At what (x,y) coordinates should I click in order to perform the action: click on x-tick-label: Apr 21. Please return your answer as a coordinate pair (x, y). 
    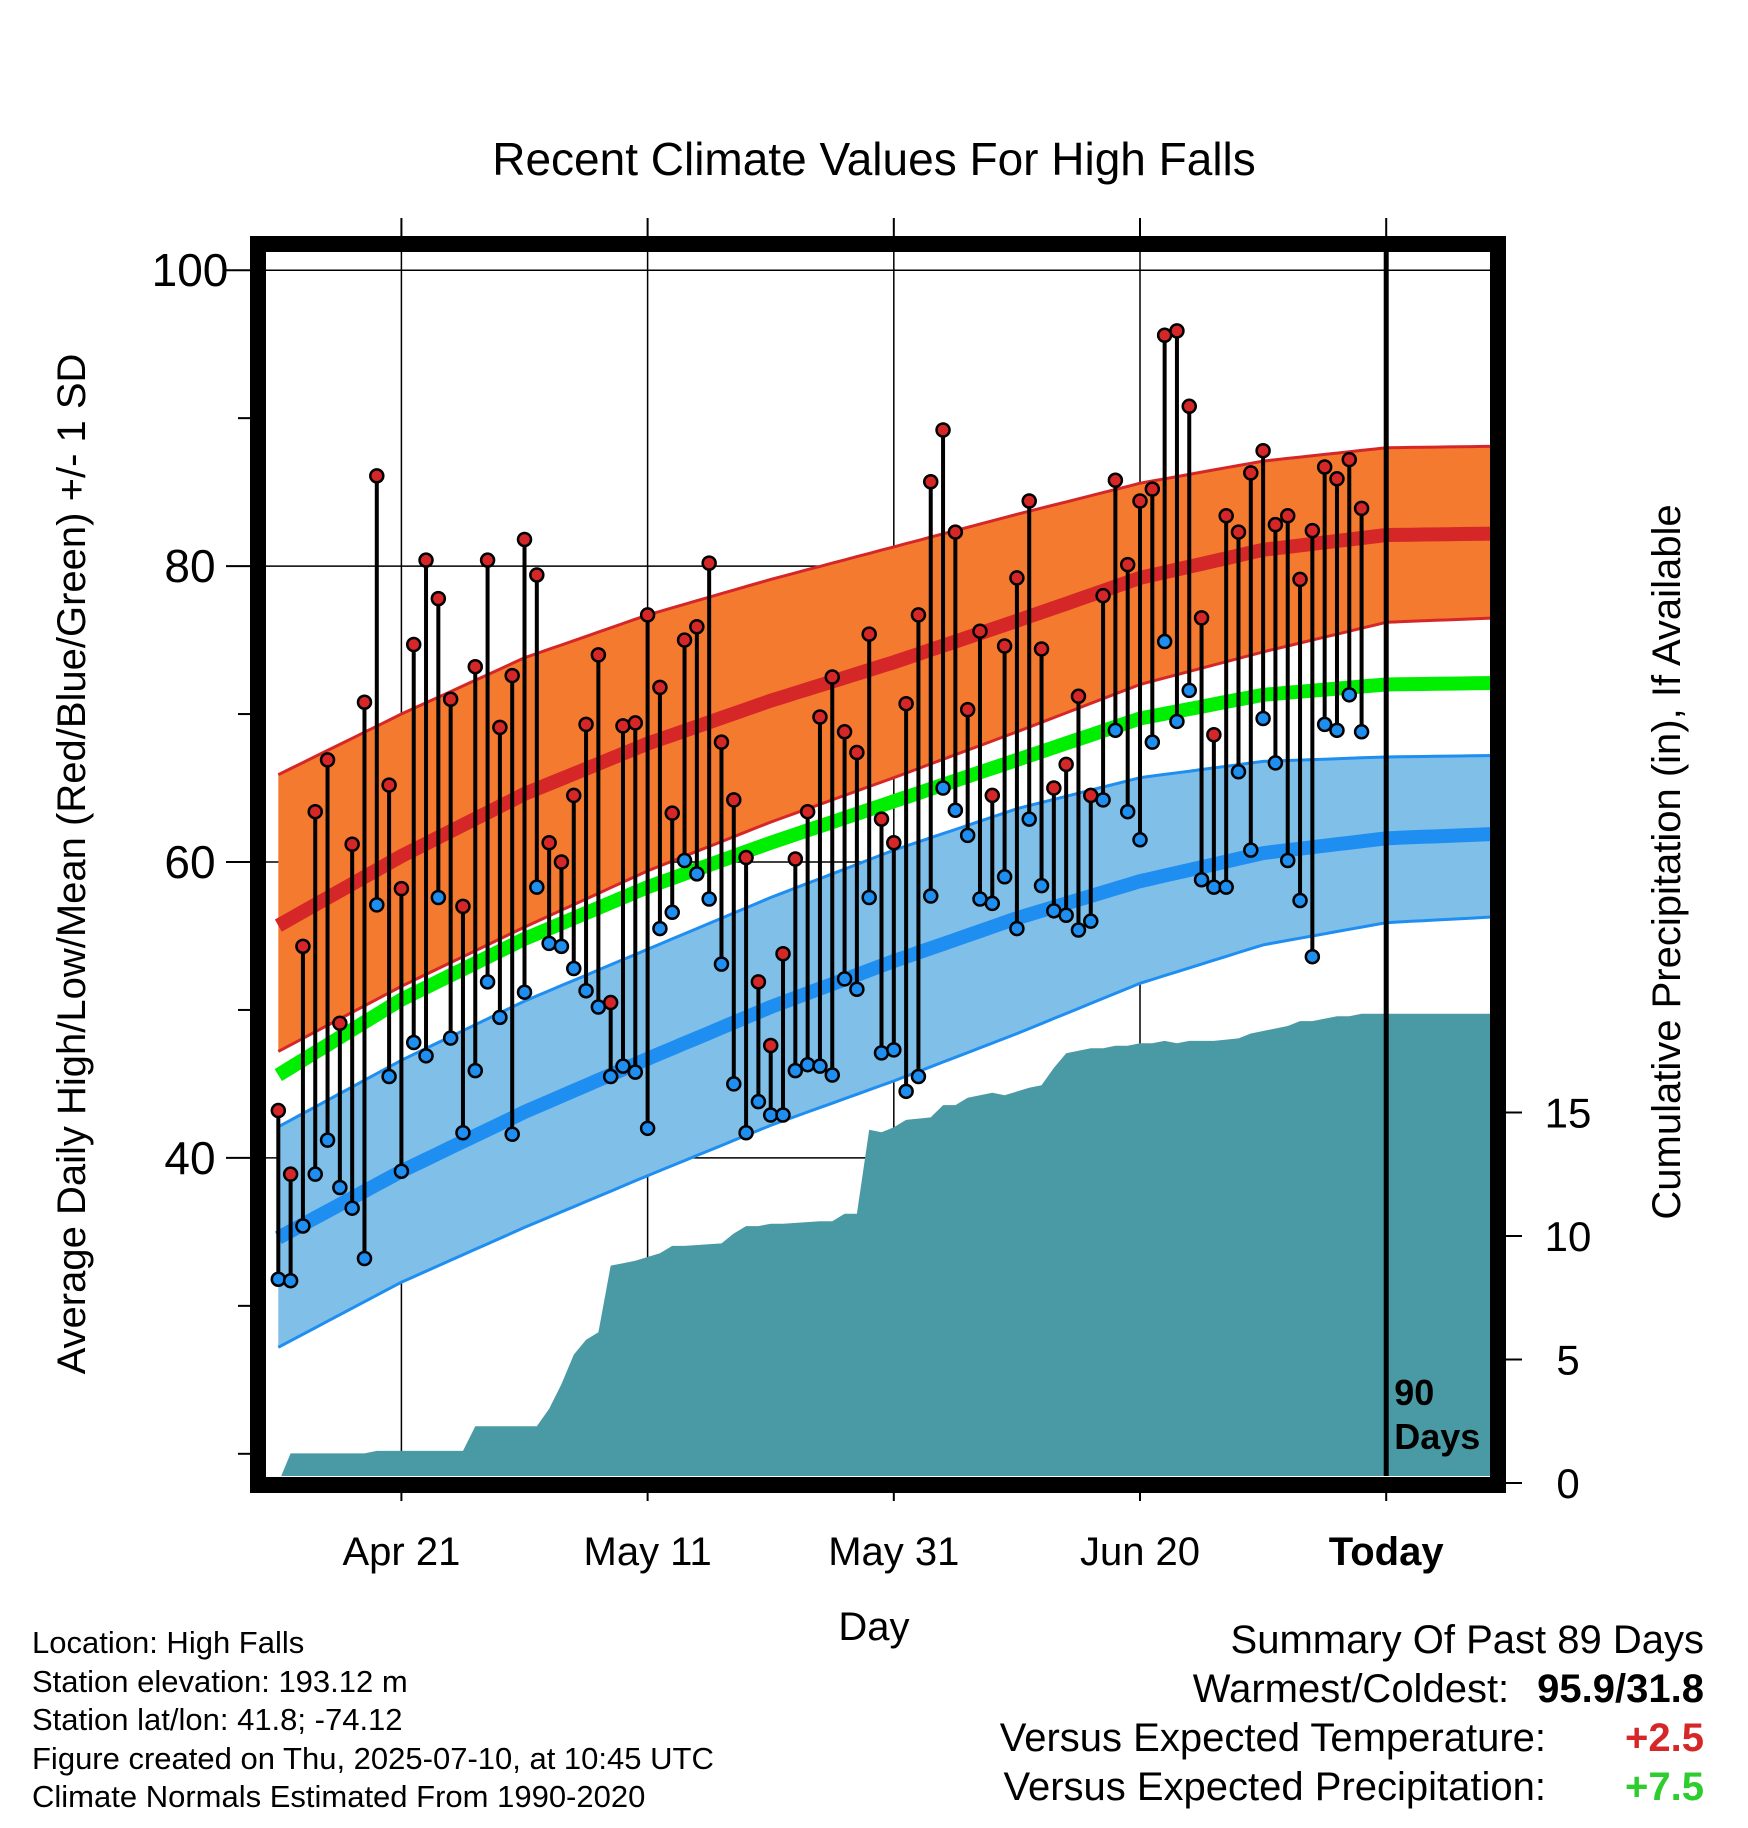
    Looking at the image, I should click on (401, 1552).